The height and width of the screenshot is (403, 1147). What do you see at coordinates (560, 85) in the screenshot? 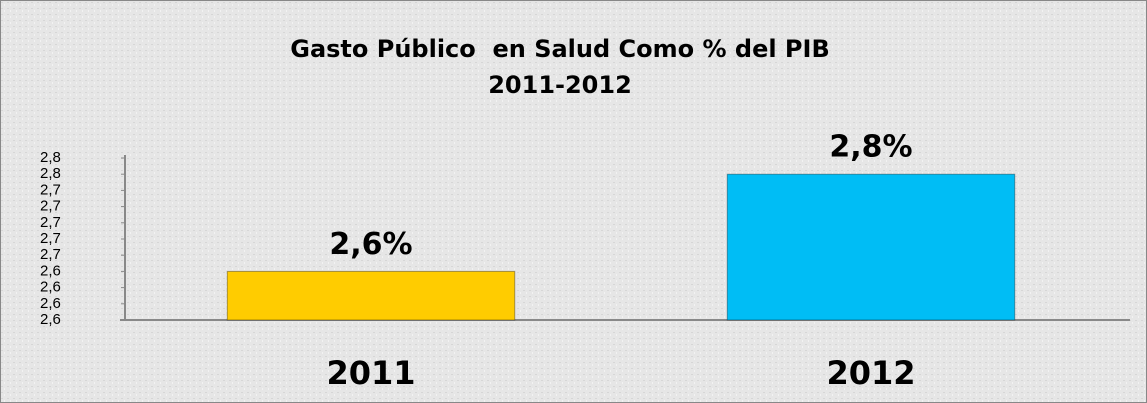
I see `chart-subtitle: 2011-2012` at bounding box center [560, 85].